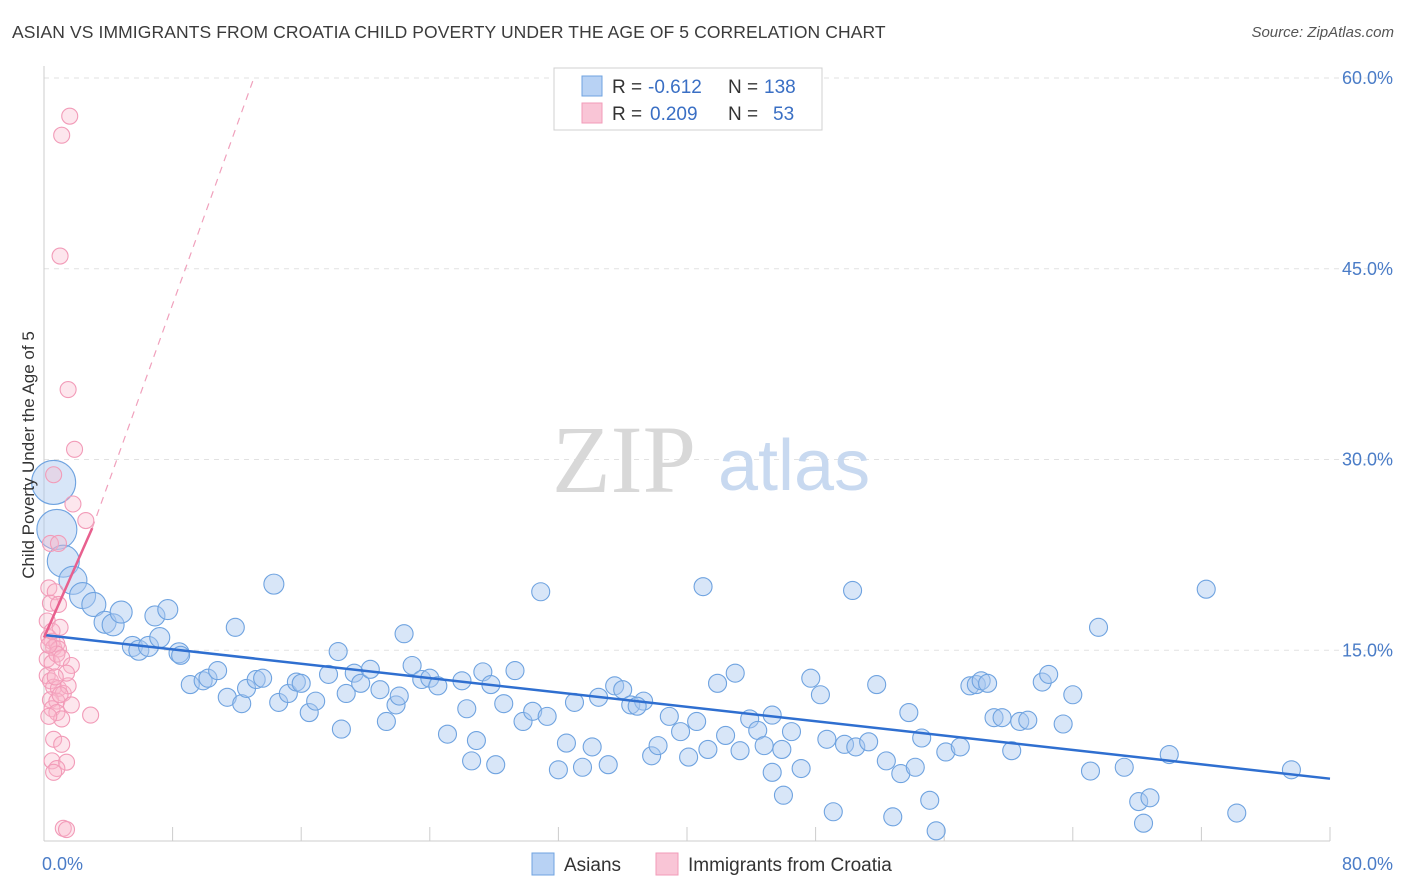  I want to click on legend-n-value-2: 53, so click(783, 114).